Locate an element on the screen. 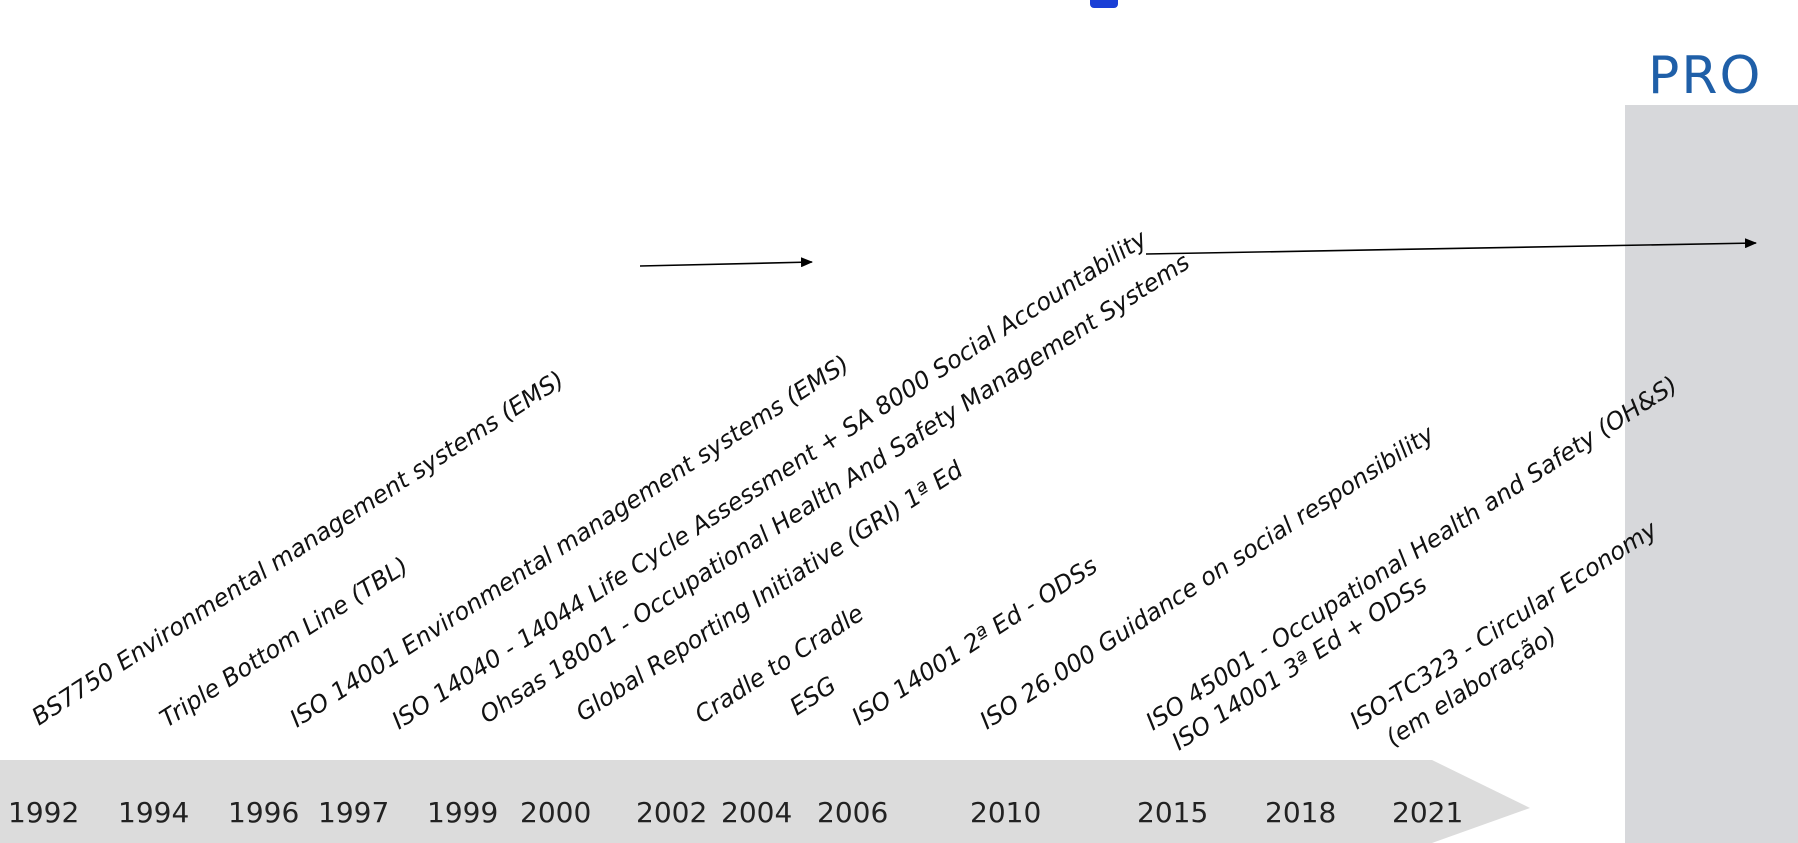  year-label: 1992 is located at coordinates (44, 812).